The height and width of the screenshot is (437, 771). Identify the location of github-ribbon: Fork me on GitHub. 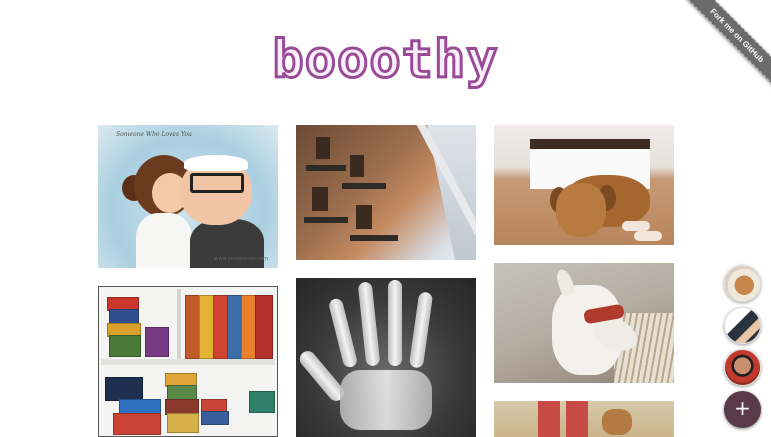
(726, 45).